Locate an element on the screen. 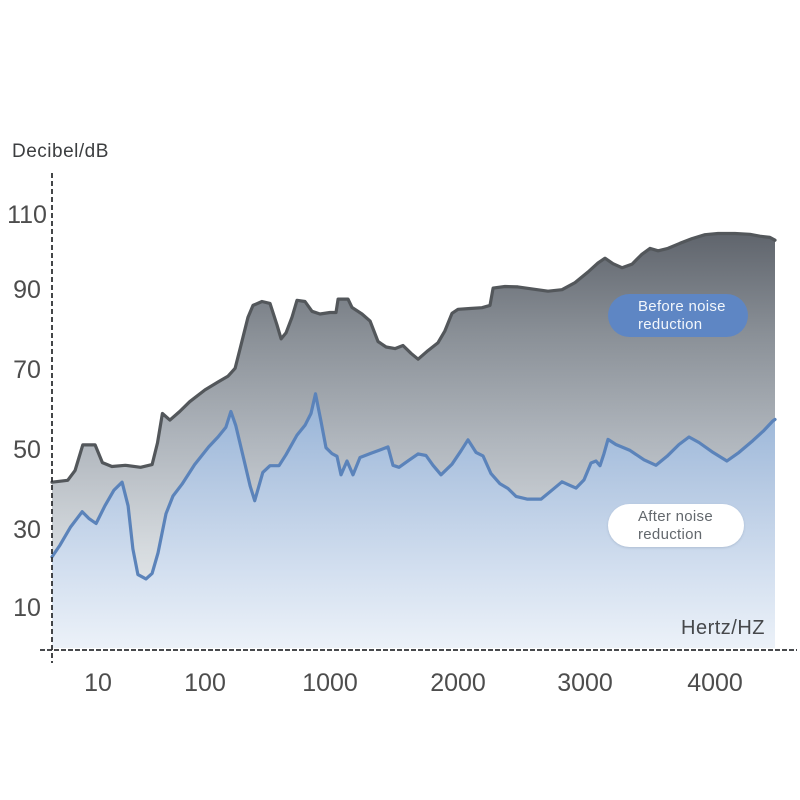 This screenshot has width=800, height=800. x-tick-100: 100 is located at coordinates (205, 683).